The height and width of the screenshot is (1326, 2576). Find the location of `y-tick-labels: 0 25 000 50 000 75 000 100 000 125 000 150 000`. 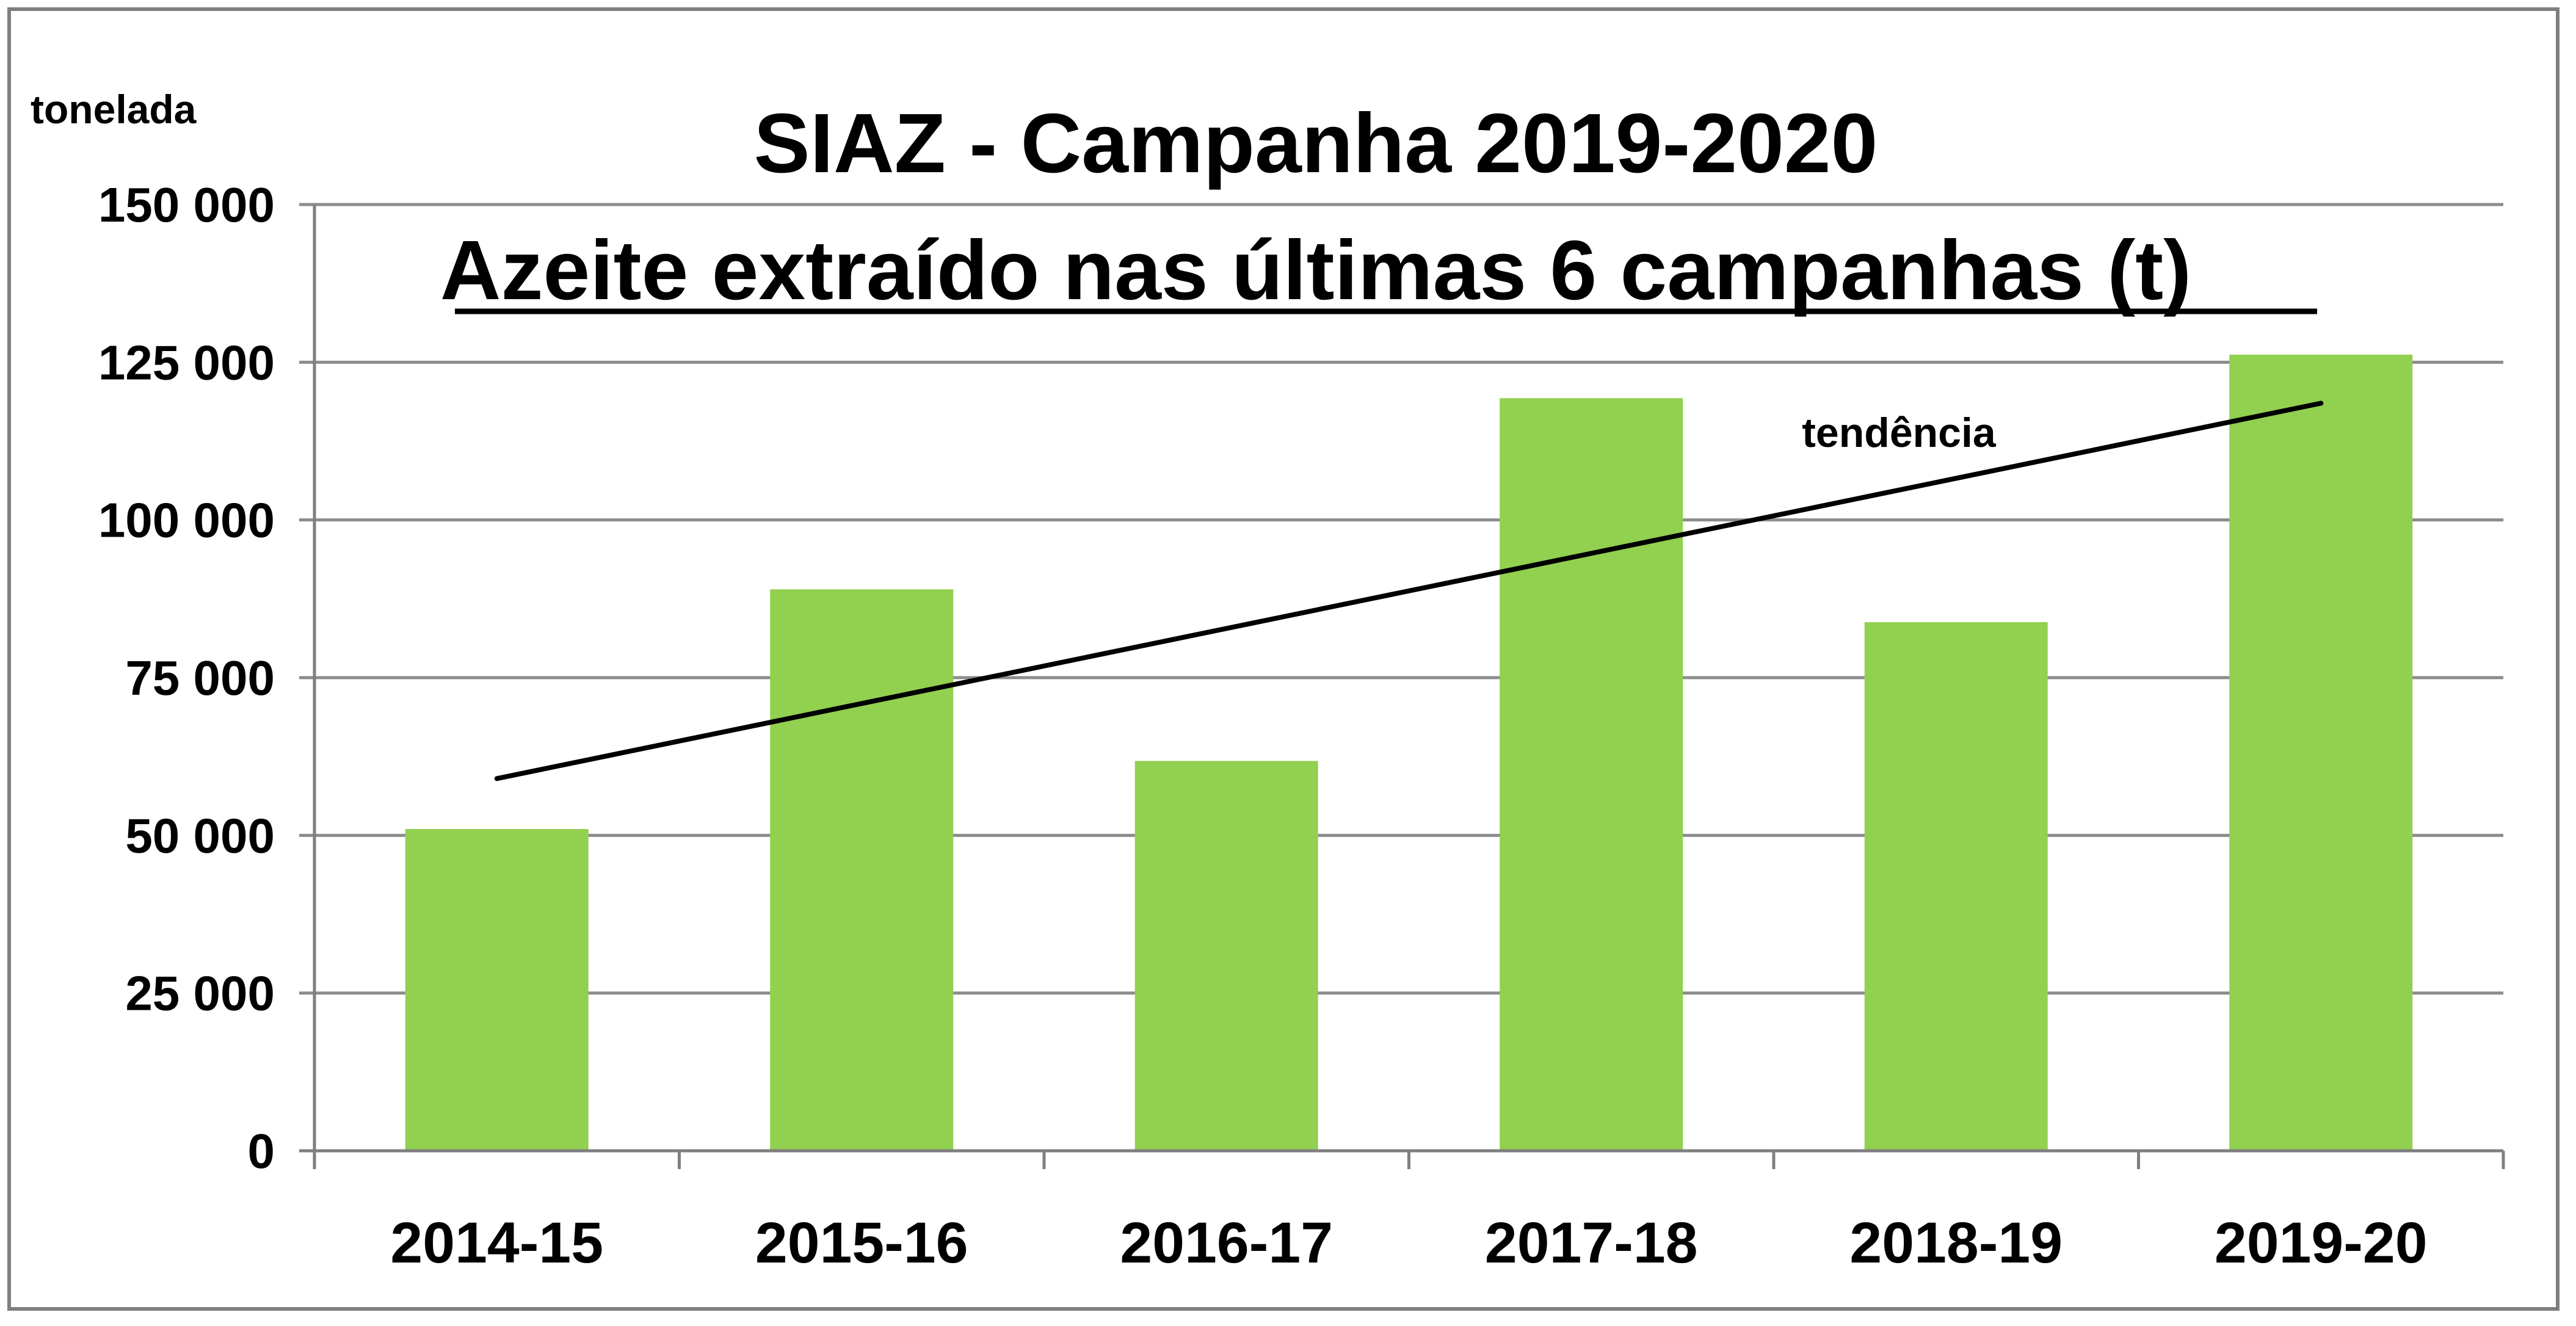

y-tick-labels: 0 25 000 50 000 75 000 100 000 125 000 150 000 is located at coordinates (186, 678).